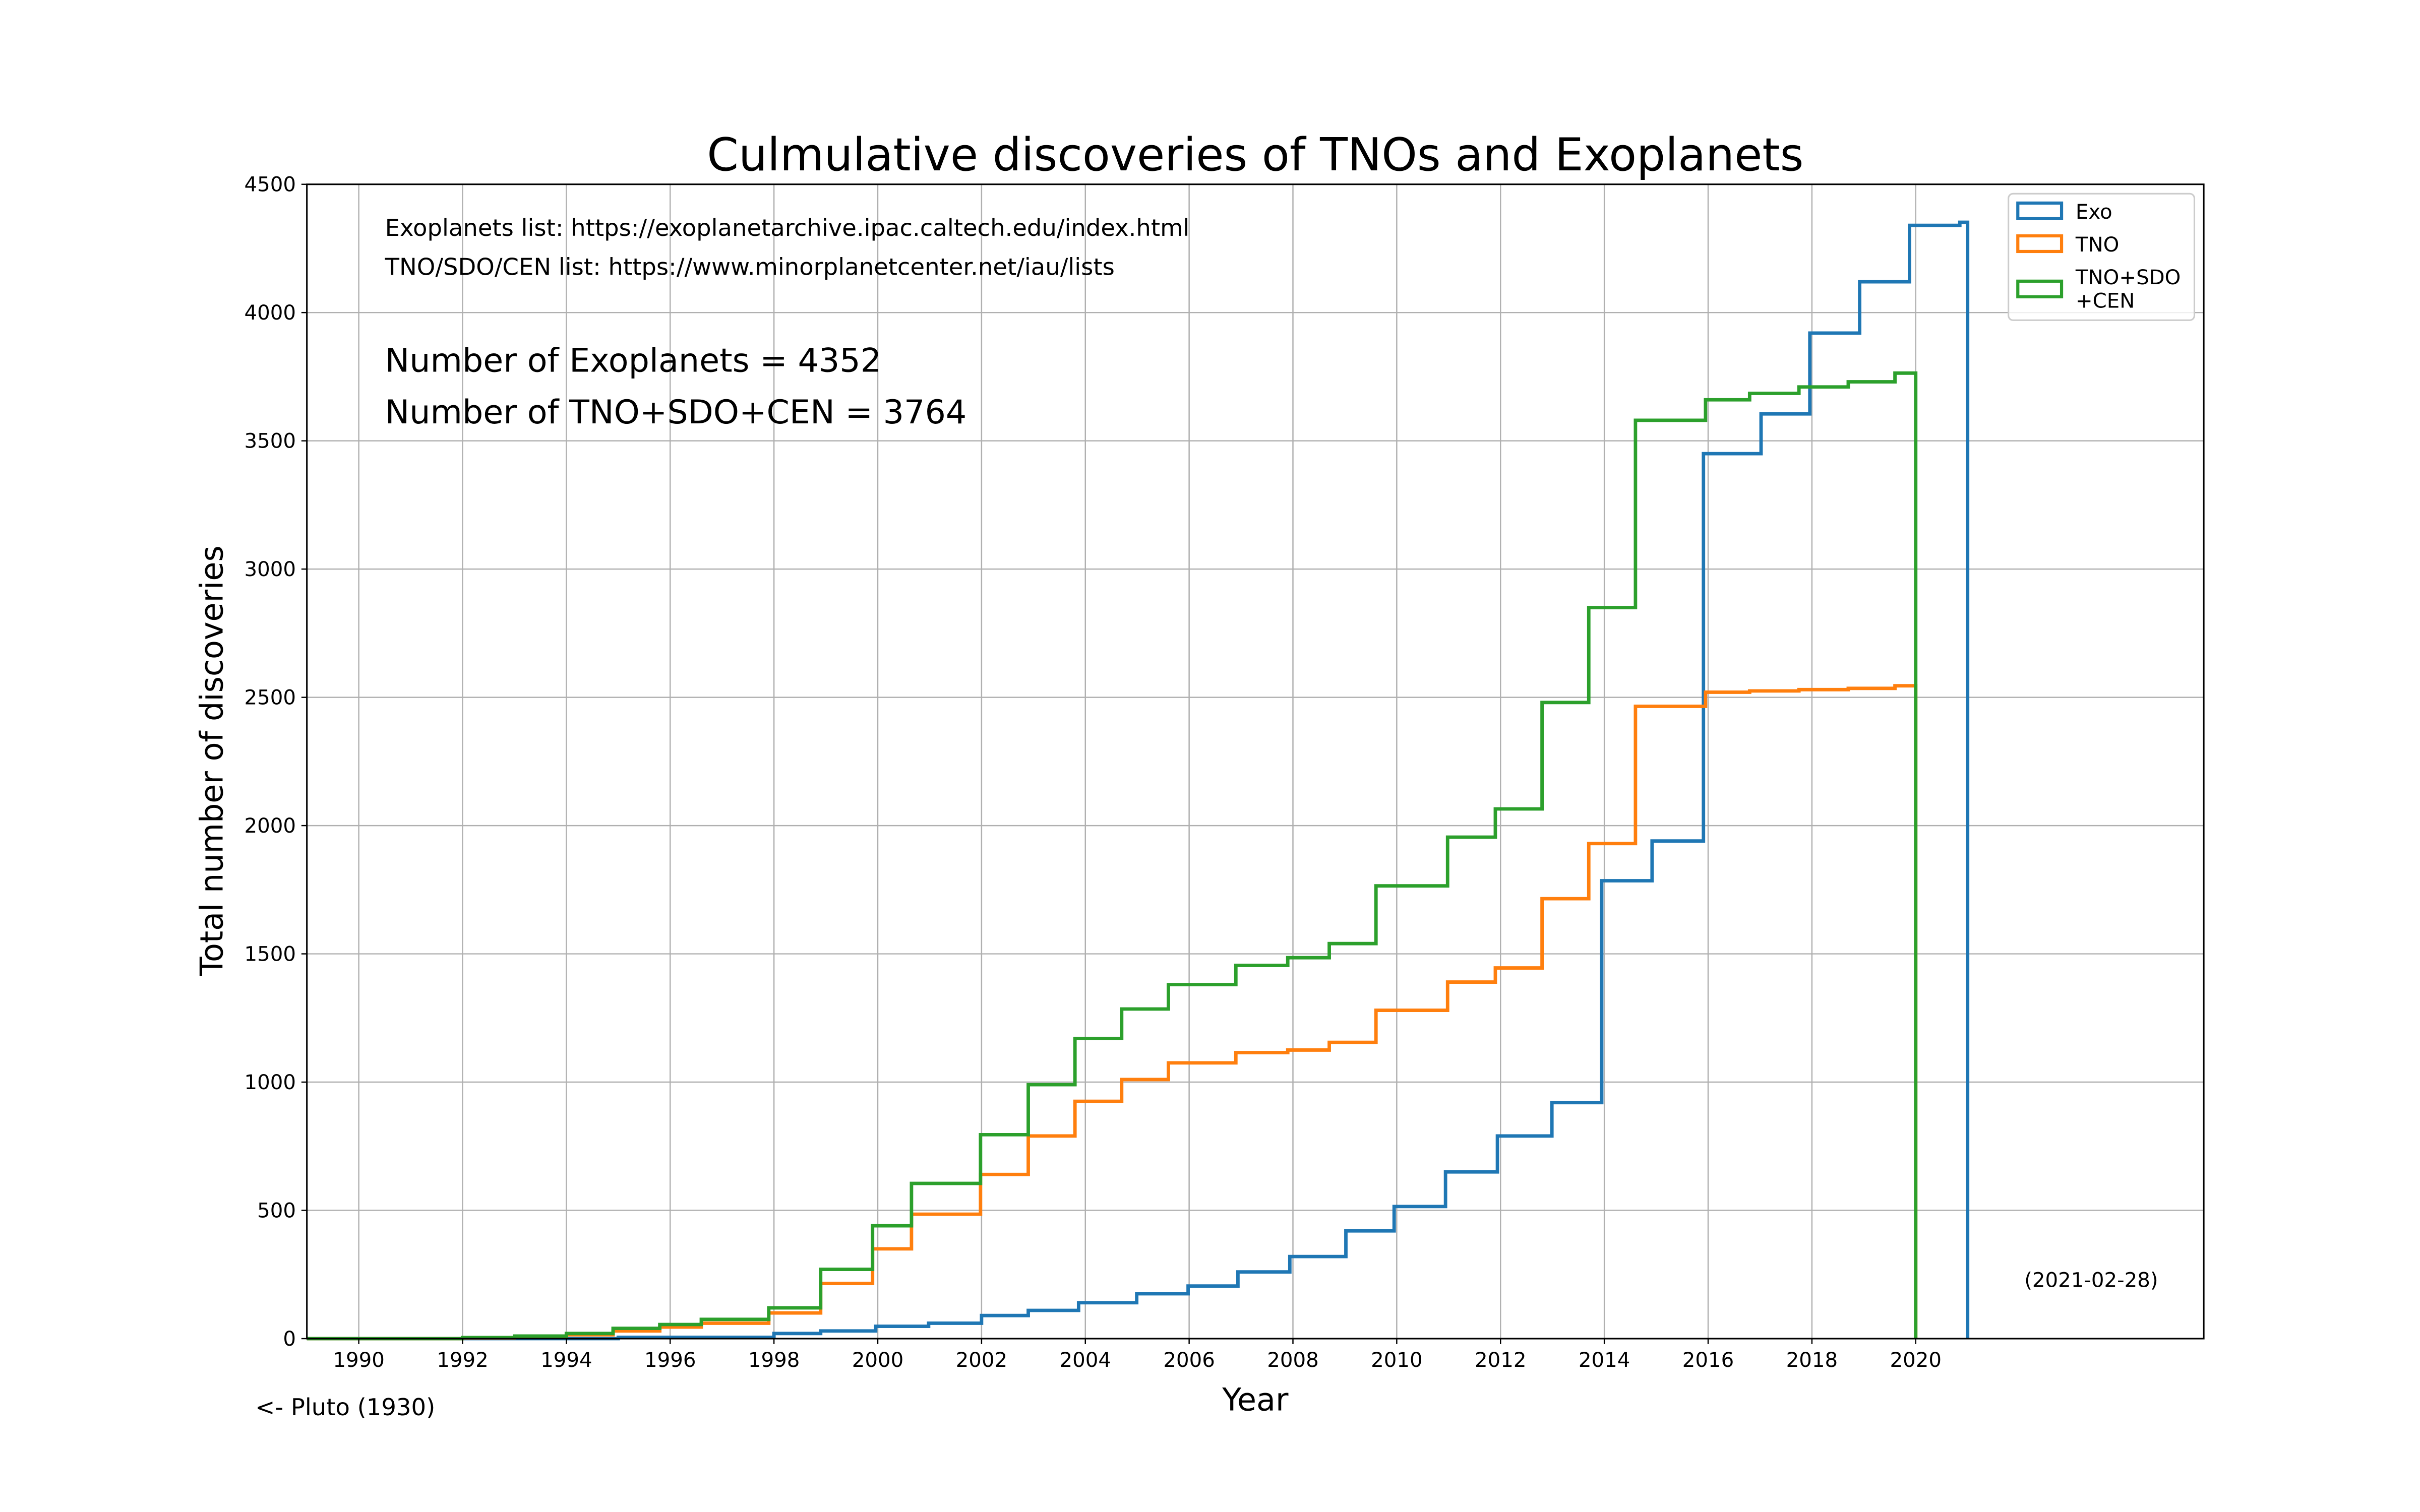 The height and width of the screenshot is (1512, 2420). What do you see at coordinates (1812, 1360) in the screenshot?
I see `x-tick-label: 2018` at bounding box center [1812, 1360].